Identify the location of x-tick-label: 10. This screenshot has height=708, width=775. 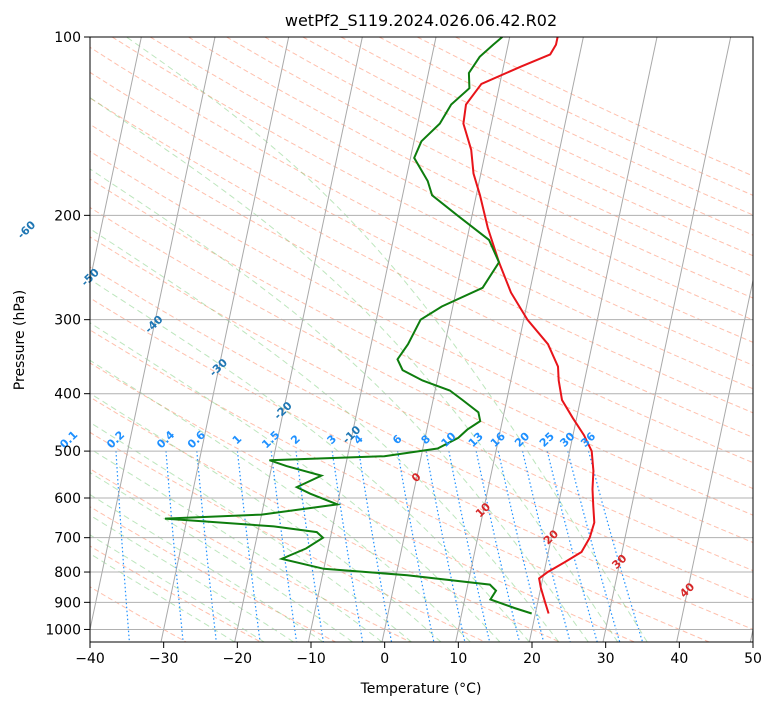
(458, 659).